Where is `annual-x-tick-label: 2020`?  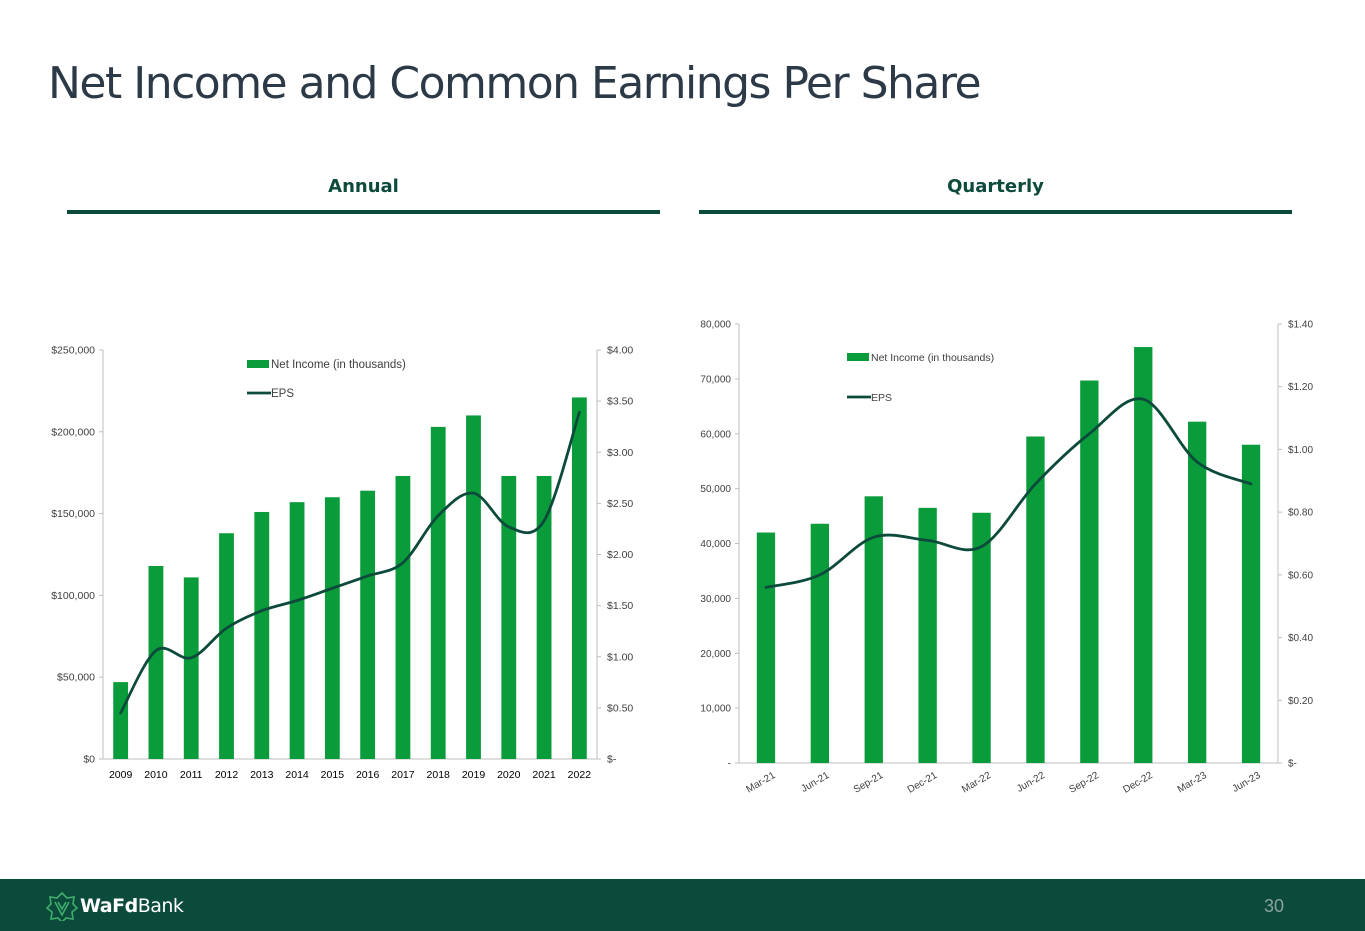
annual-x-tick-label: 2020 is located at coordinates (509, 775).